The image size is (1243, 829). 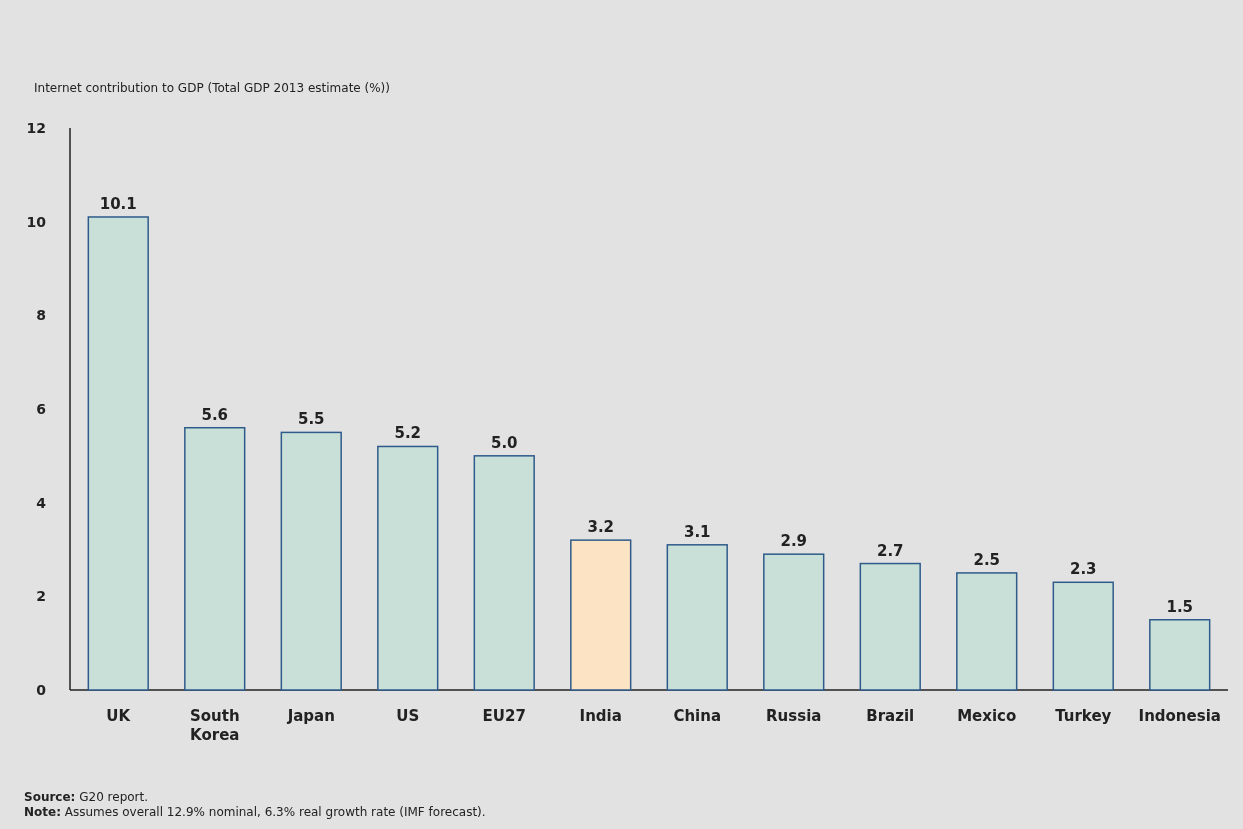 What do you see at coordinates (41, 315) in the screenshot?
I see `y-tick-label: 8` at bounding box center [41, 315].